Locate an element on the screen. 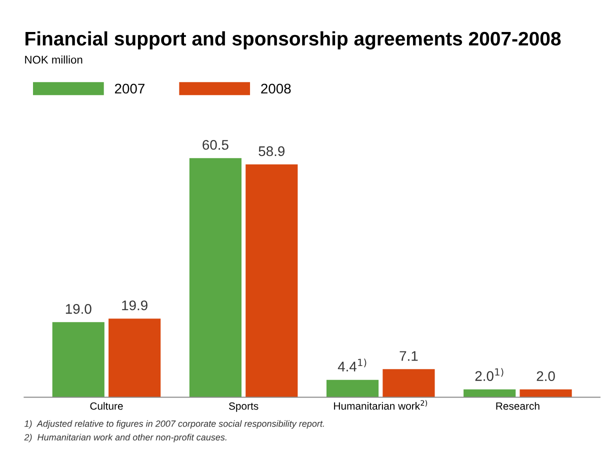 The image size is (606, 454). x-tick-label: Research is located at coordinates (518, 406).